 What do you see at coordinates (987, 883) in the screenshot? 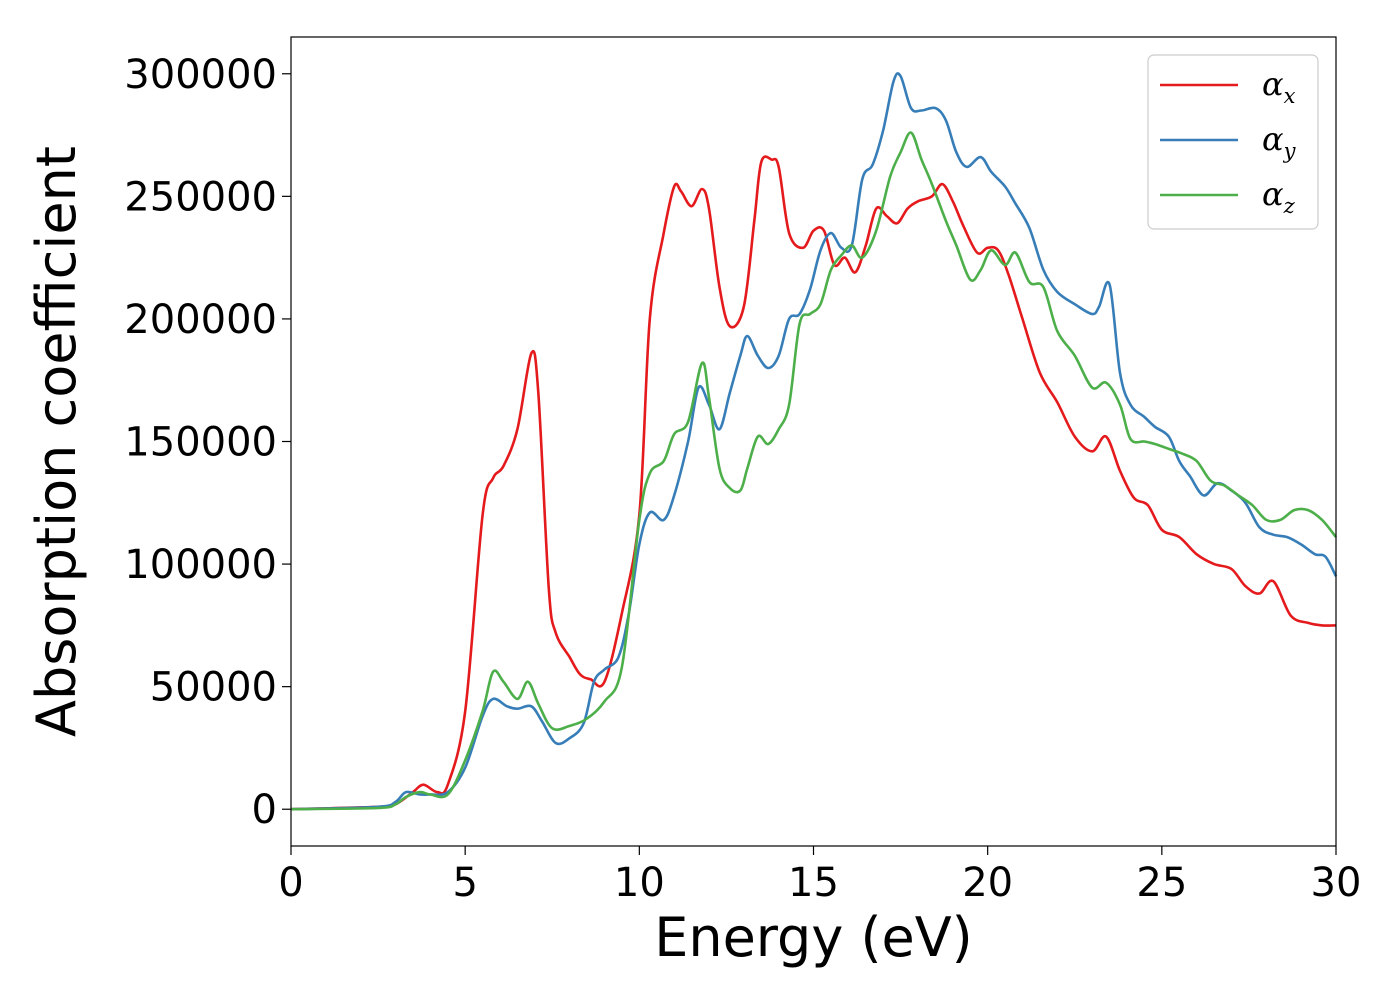
I see `x-tick-label: 20` at bounding box center [987, 883].